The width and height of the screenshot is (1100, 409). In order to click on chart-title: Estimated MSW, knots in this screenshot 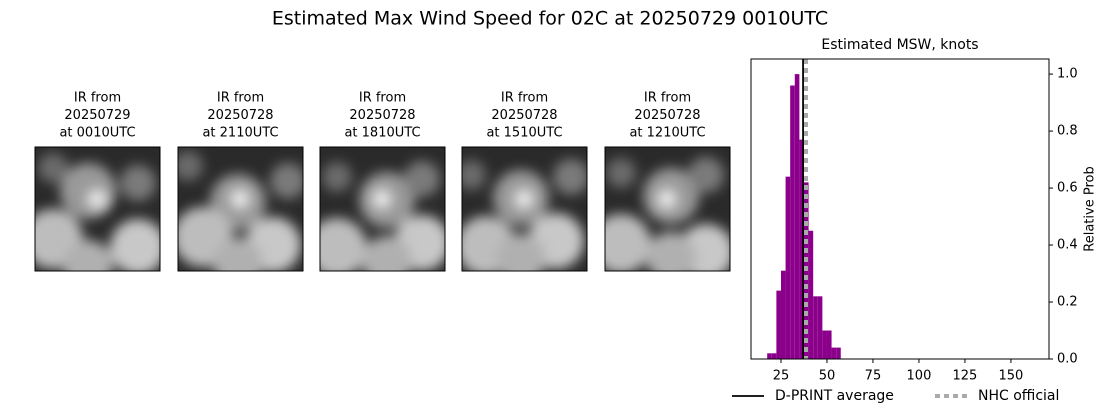, I will do `click(899, 45)`.